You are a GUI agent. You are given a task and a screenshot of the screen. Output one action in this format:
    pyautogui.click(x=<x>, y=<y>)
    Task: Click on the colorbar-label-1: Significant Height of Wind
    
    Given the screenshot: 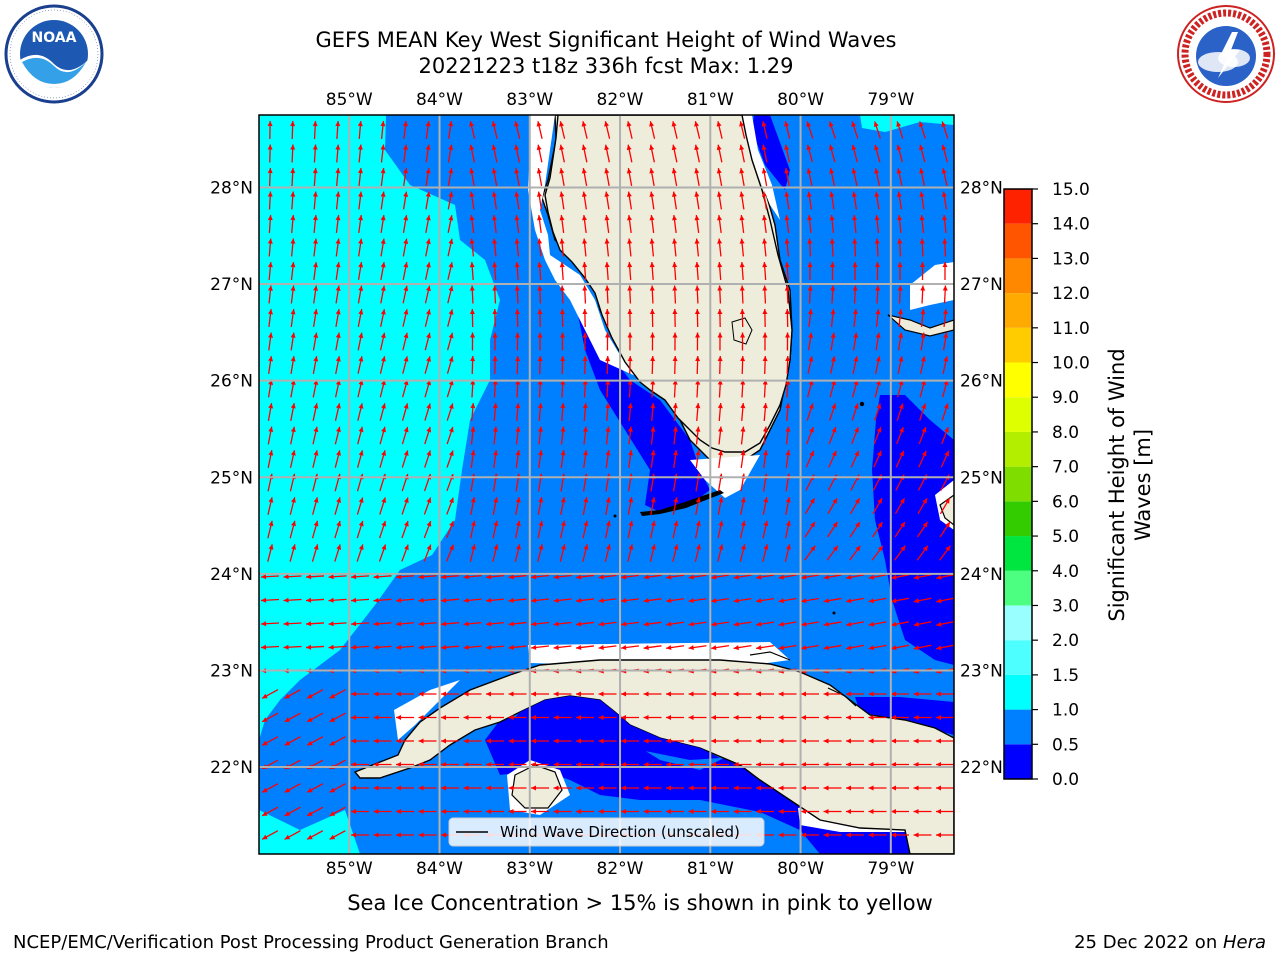 What is the action you would take?
    pyautogui.click(x=1117, y=484)
    